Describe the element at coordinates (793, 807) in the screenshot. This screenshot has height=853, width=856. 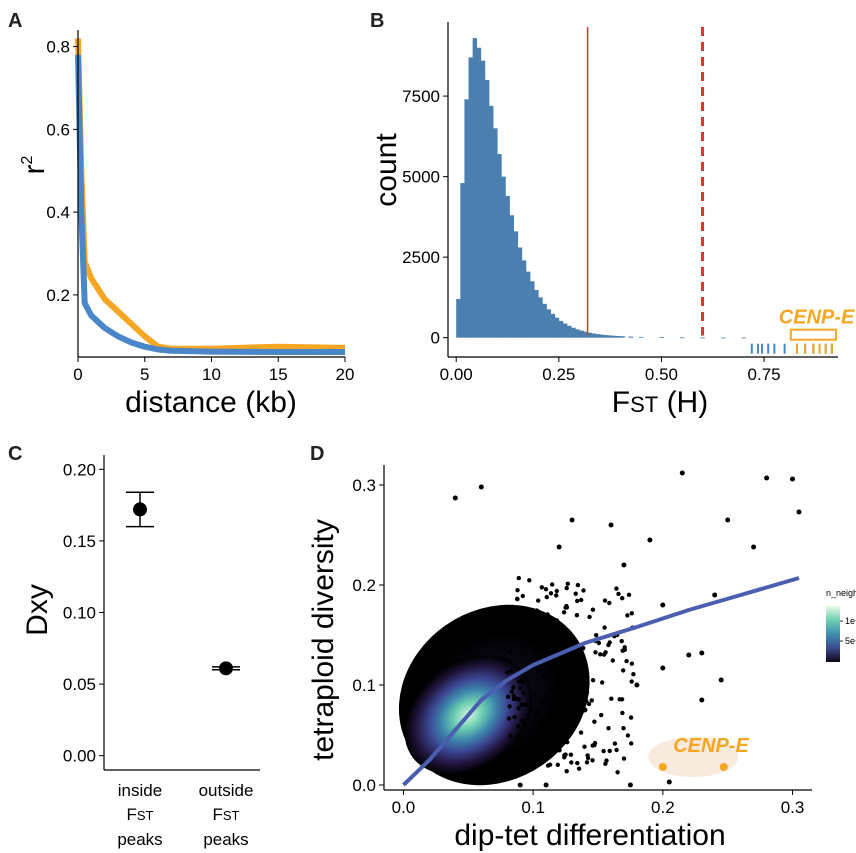
I see `panel-d-x-tick-label: 0.3` at that location.